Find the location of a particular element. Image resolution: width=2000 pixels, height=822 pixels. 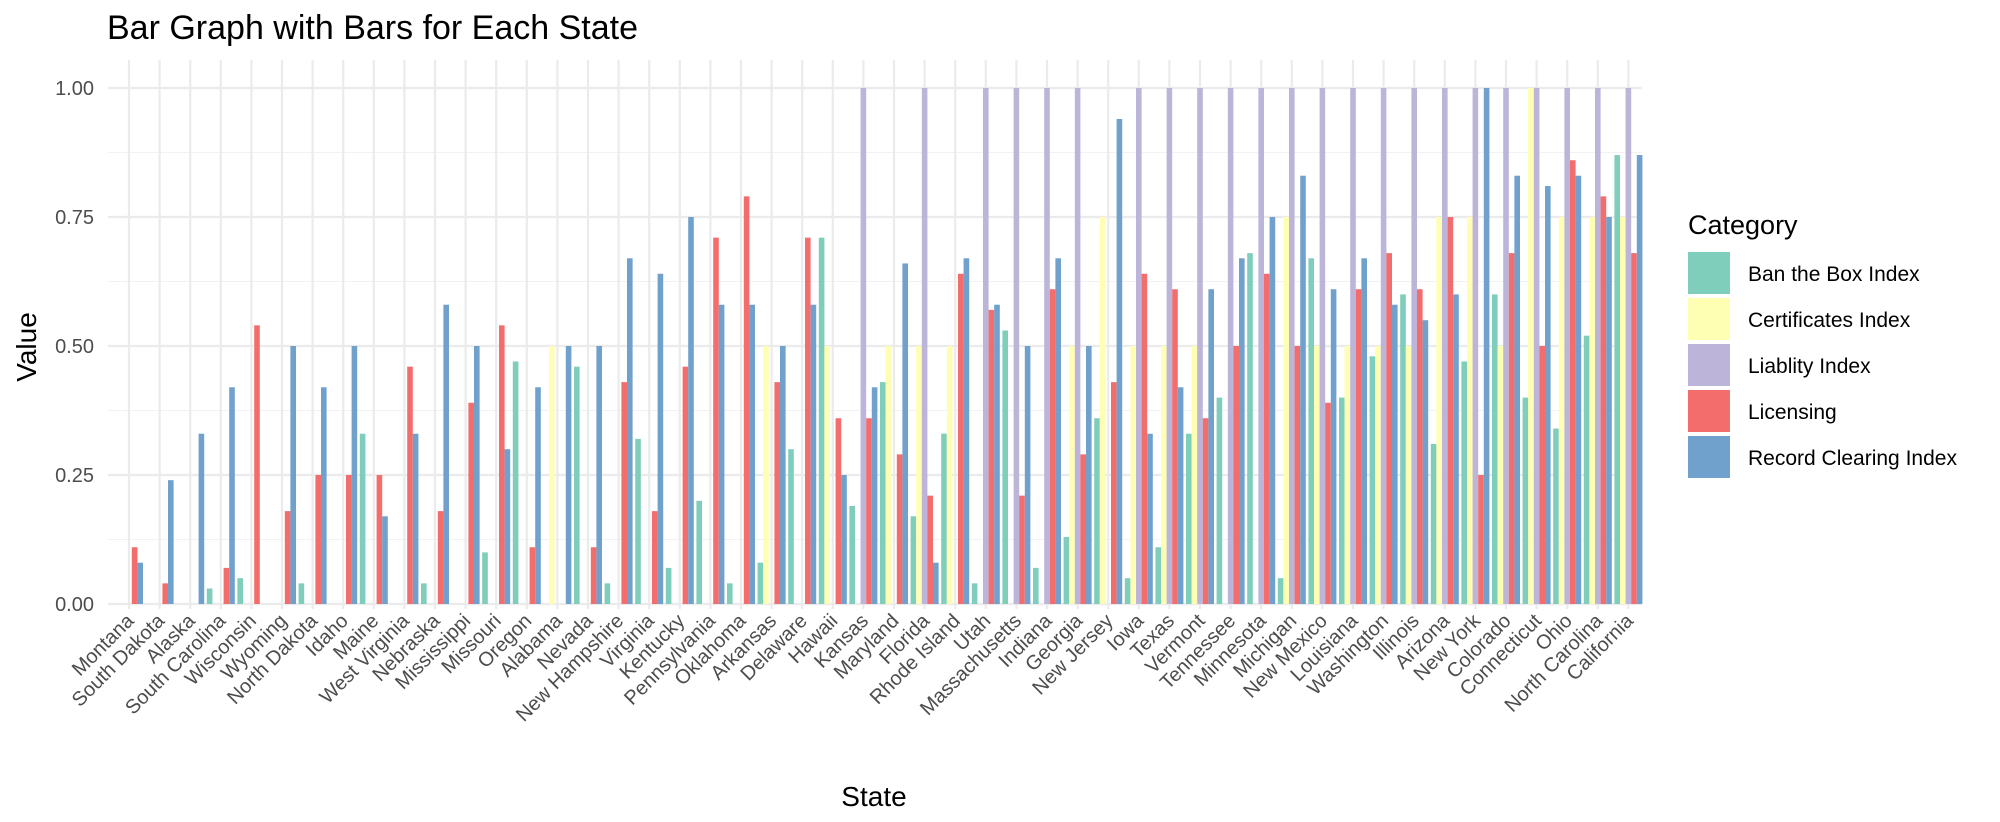

bar-certificates-index-connecticut is located at coordinates (1531, 346).